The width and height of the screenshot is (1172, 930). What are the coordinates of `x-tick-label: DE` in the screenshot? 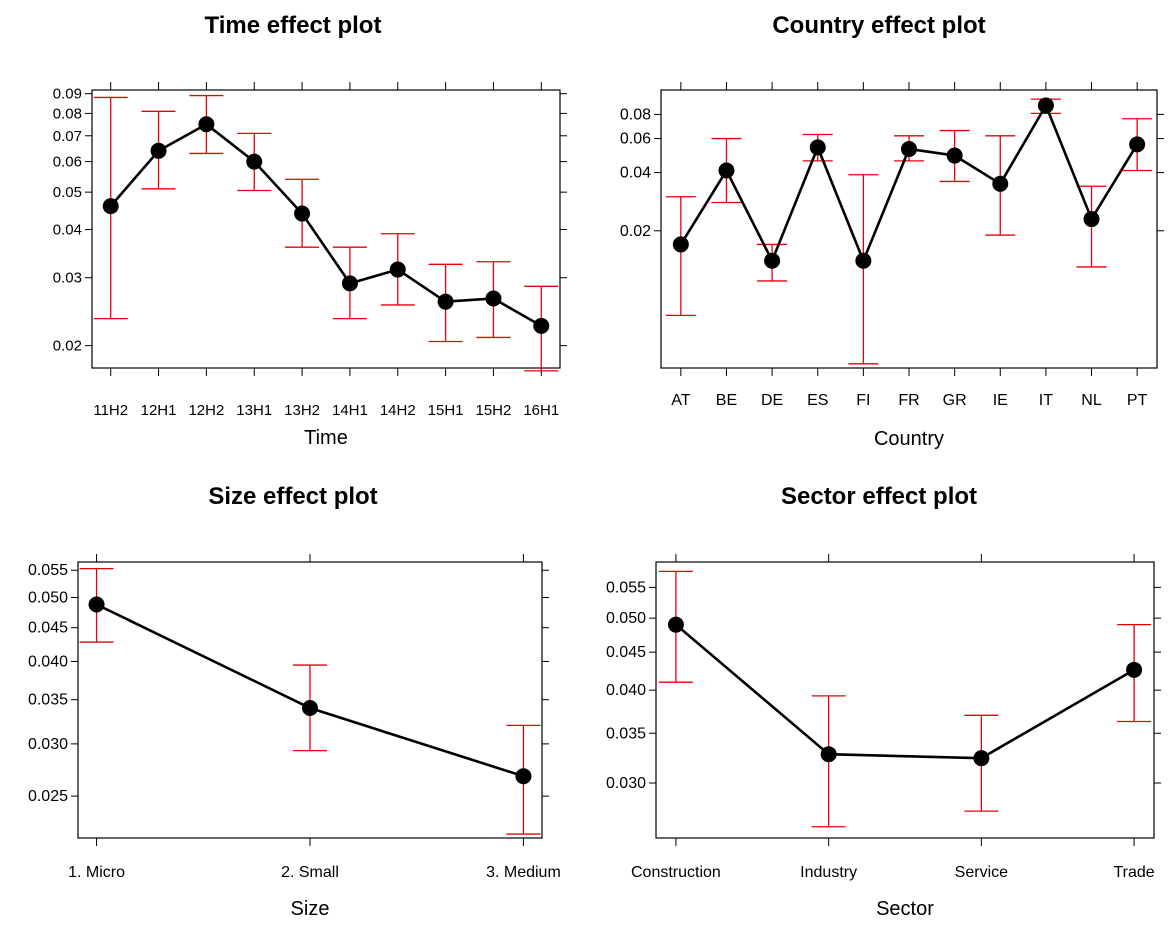 It's located at (772, 400).